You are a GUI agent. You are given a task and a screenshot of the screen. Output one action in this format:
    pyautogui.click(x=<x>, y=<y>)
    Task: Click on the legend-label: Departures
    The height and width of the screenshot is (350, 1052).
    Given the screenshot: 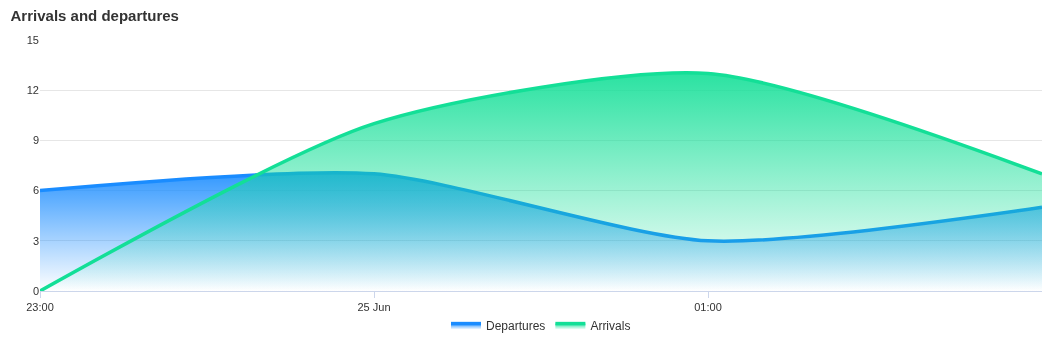 What is the action you would take?
    pyautogui.click(x=516, y=326)
    